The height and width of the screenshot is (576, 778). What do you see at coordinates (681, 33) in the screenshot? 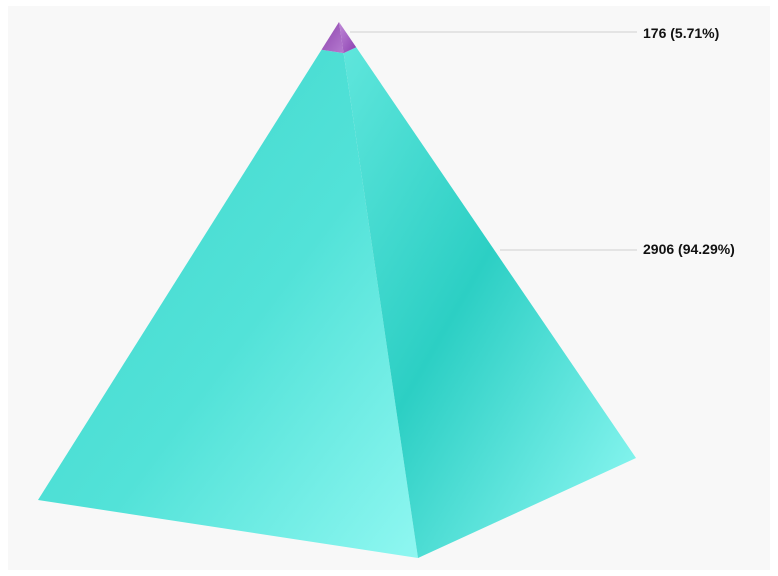
I see `label-slice-176: 176 (5.71%)` at bounding box center [681, 33].